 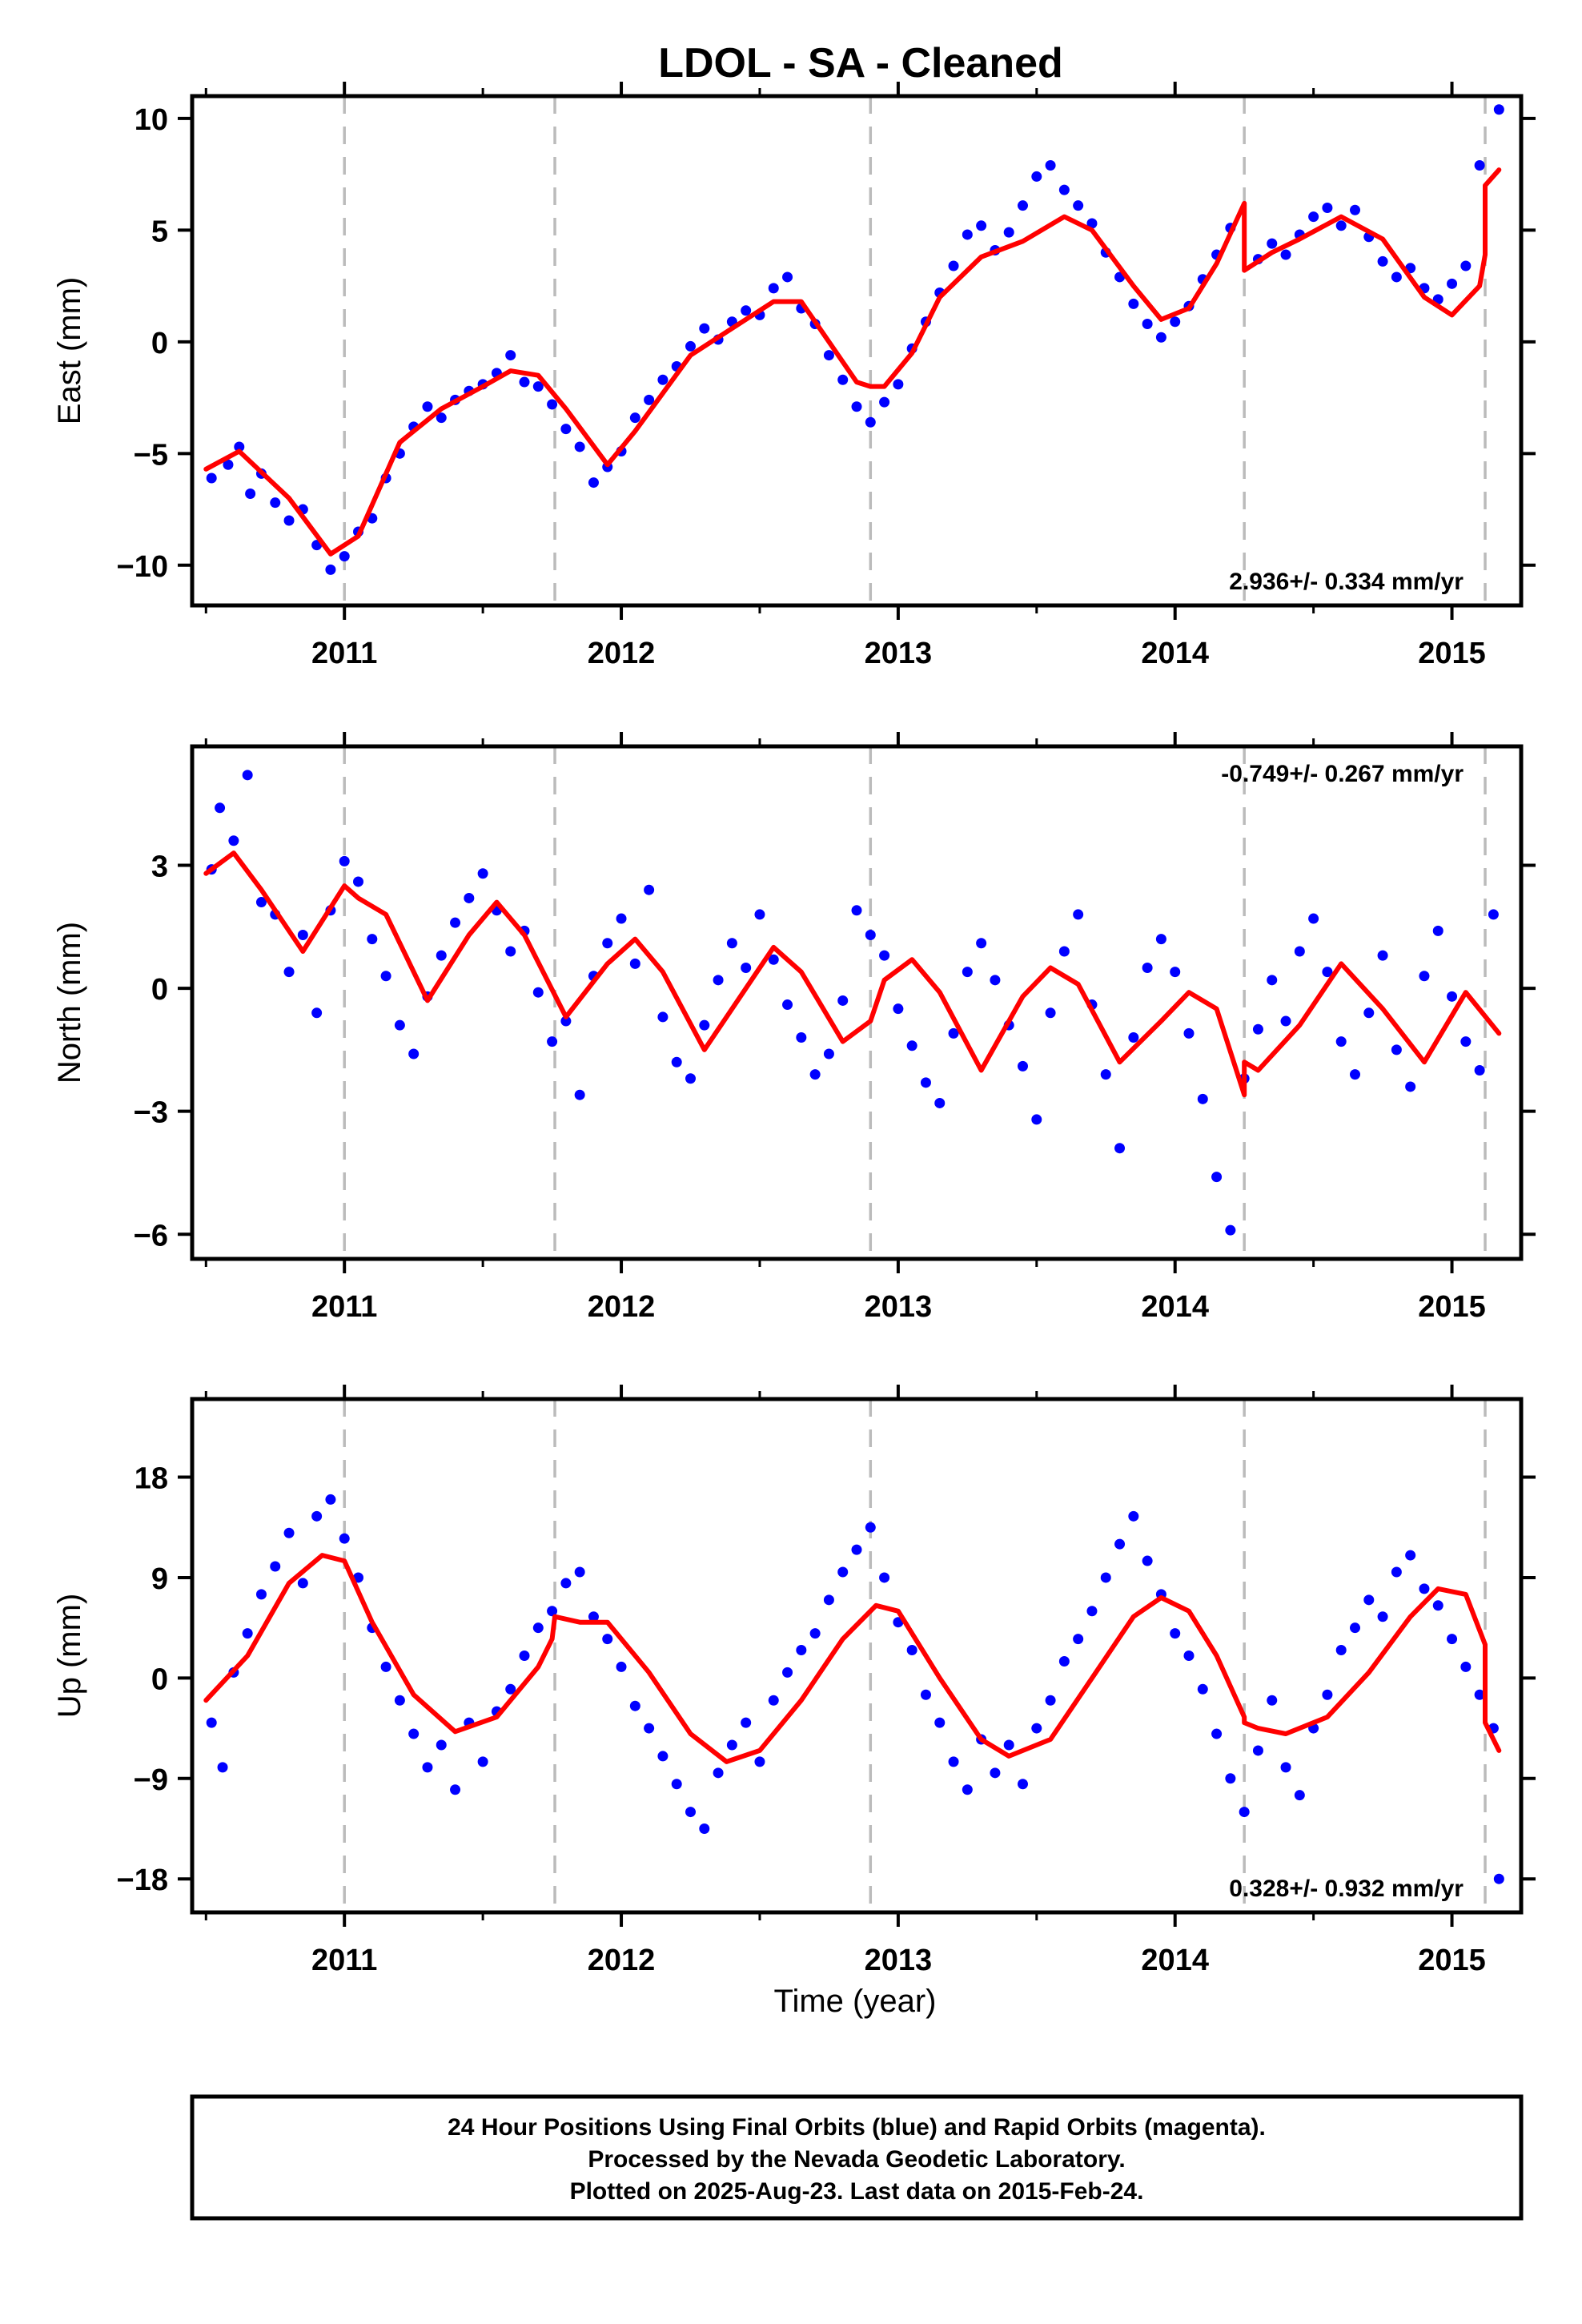 What do you see at coordinates (159, 343) in the screenshot?
I see `east-y-tick-label-2: 0` at bounding box center [159, 343].